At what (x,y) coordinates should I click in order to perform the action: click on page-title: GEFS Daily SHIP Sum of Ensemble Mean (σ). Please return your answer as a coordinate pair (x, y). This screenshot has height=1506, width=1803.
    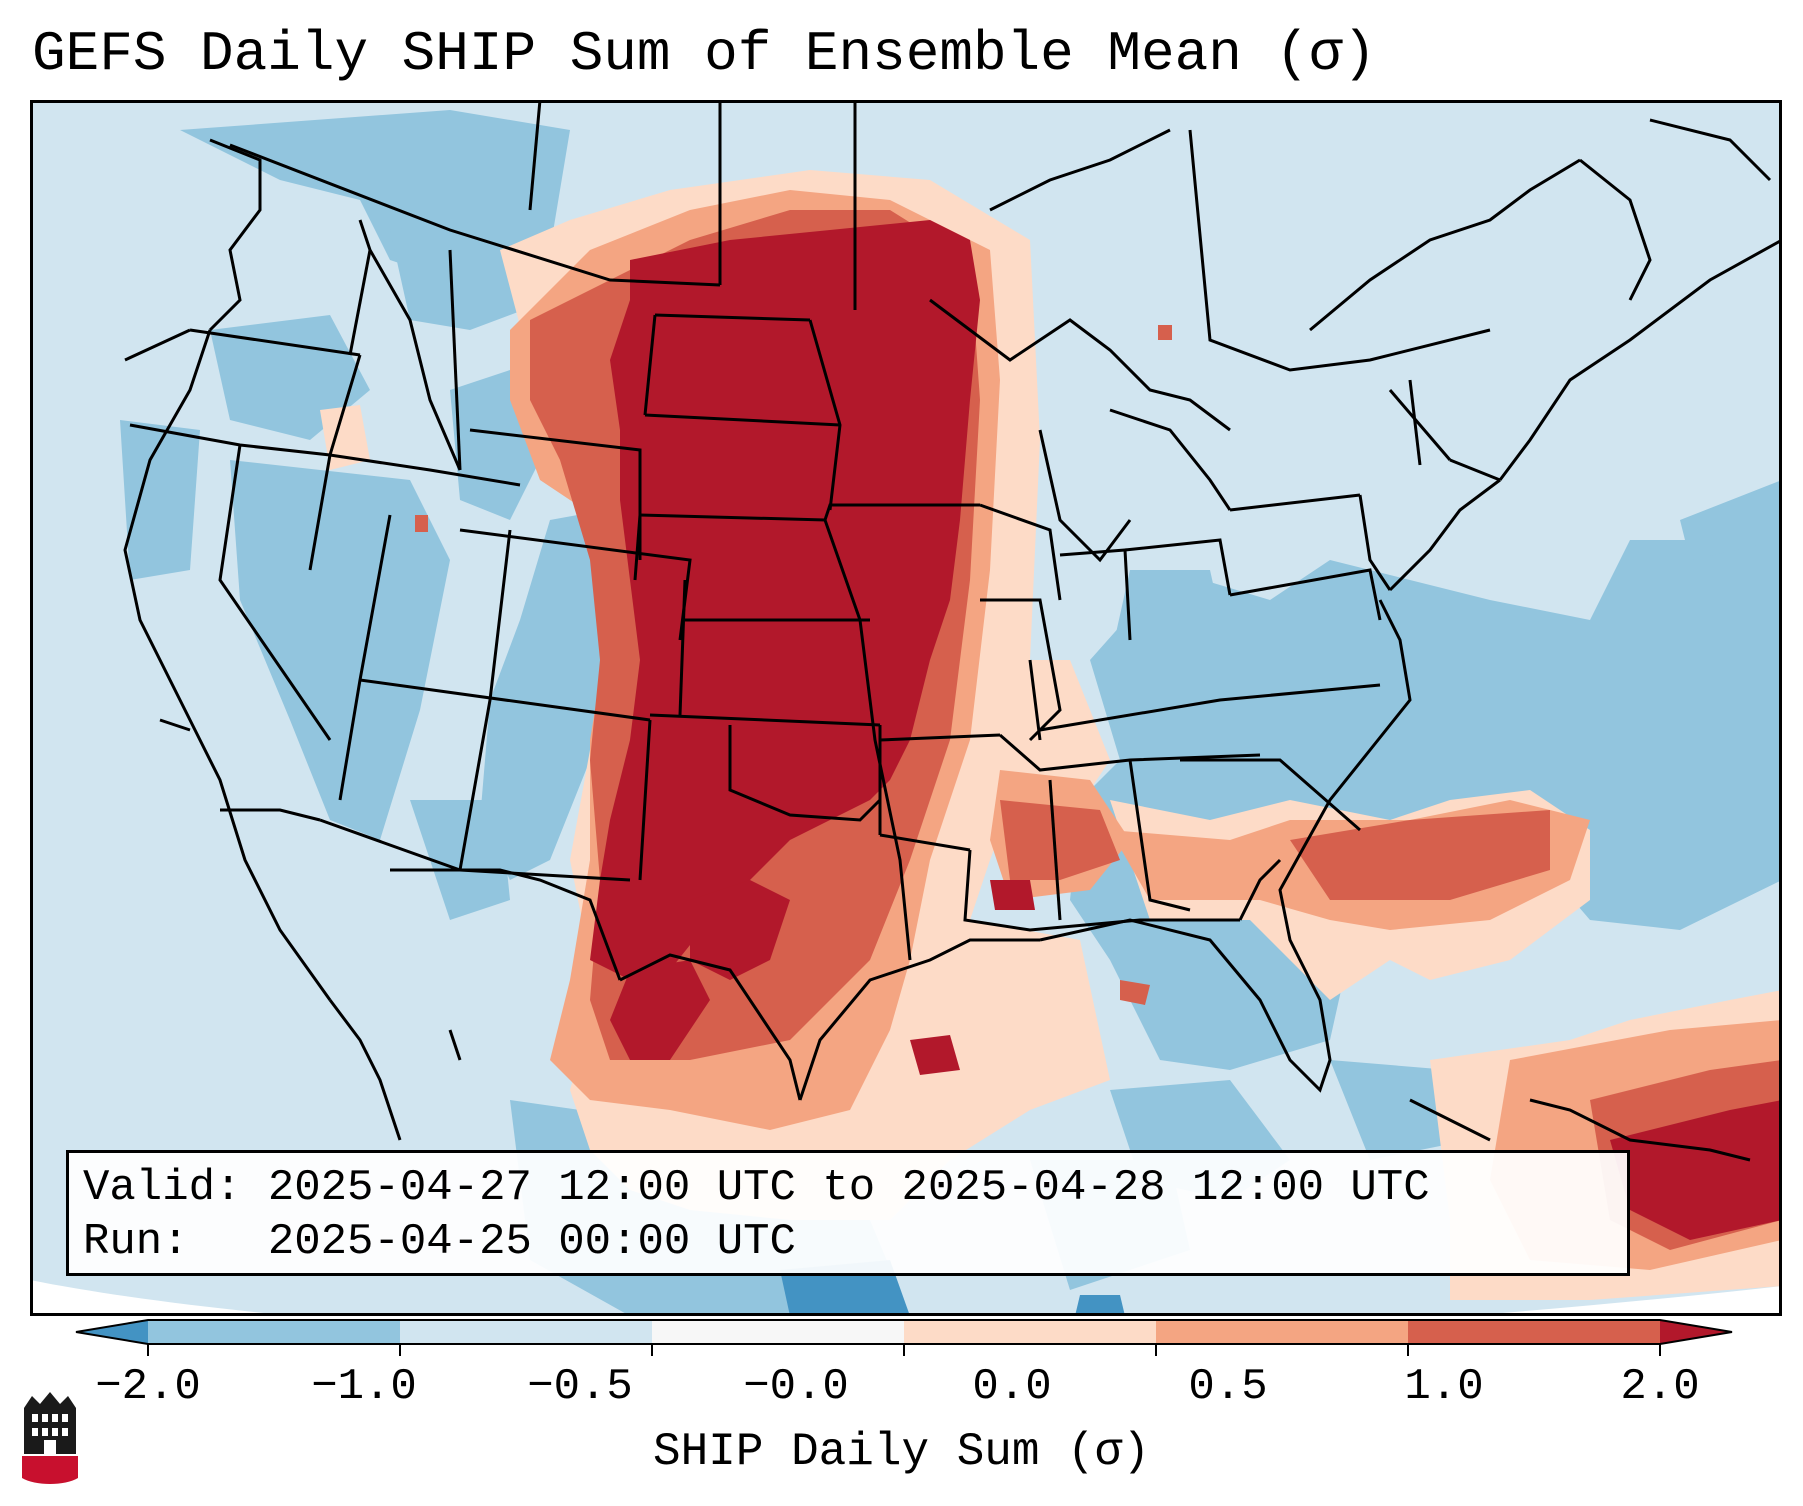
    Looking at the image, I should click on (704, 54).